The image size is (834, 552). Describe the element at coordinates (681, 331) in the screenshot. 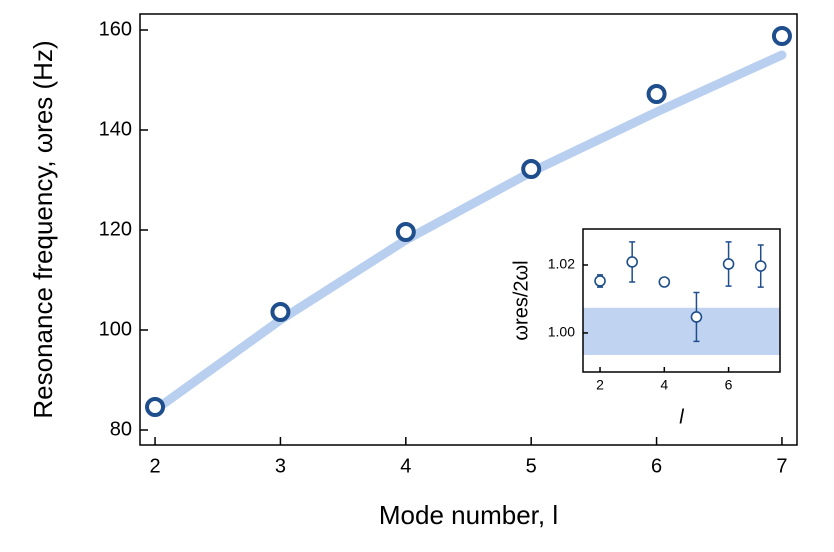

I see `reference-band` at that location.